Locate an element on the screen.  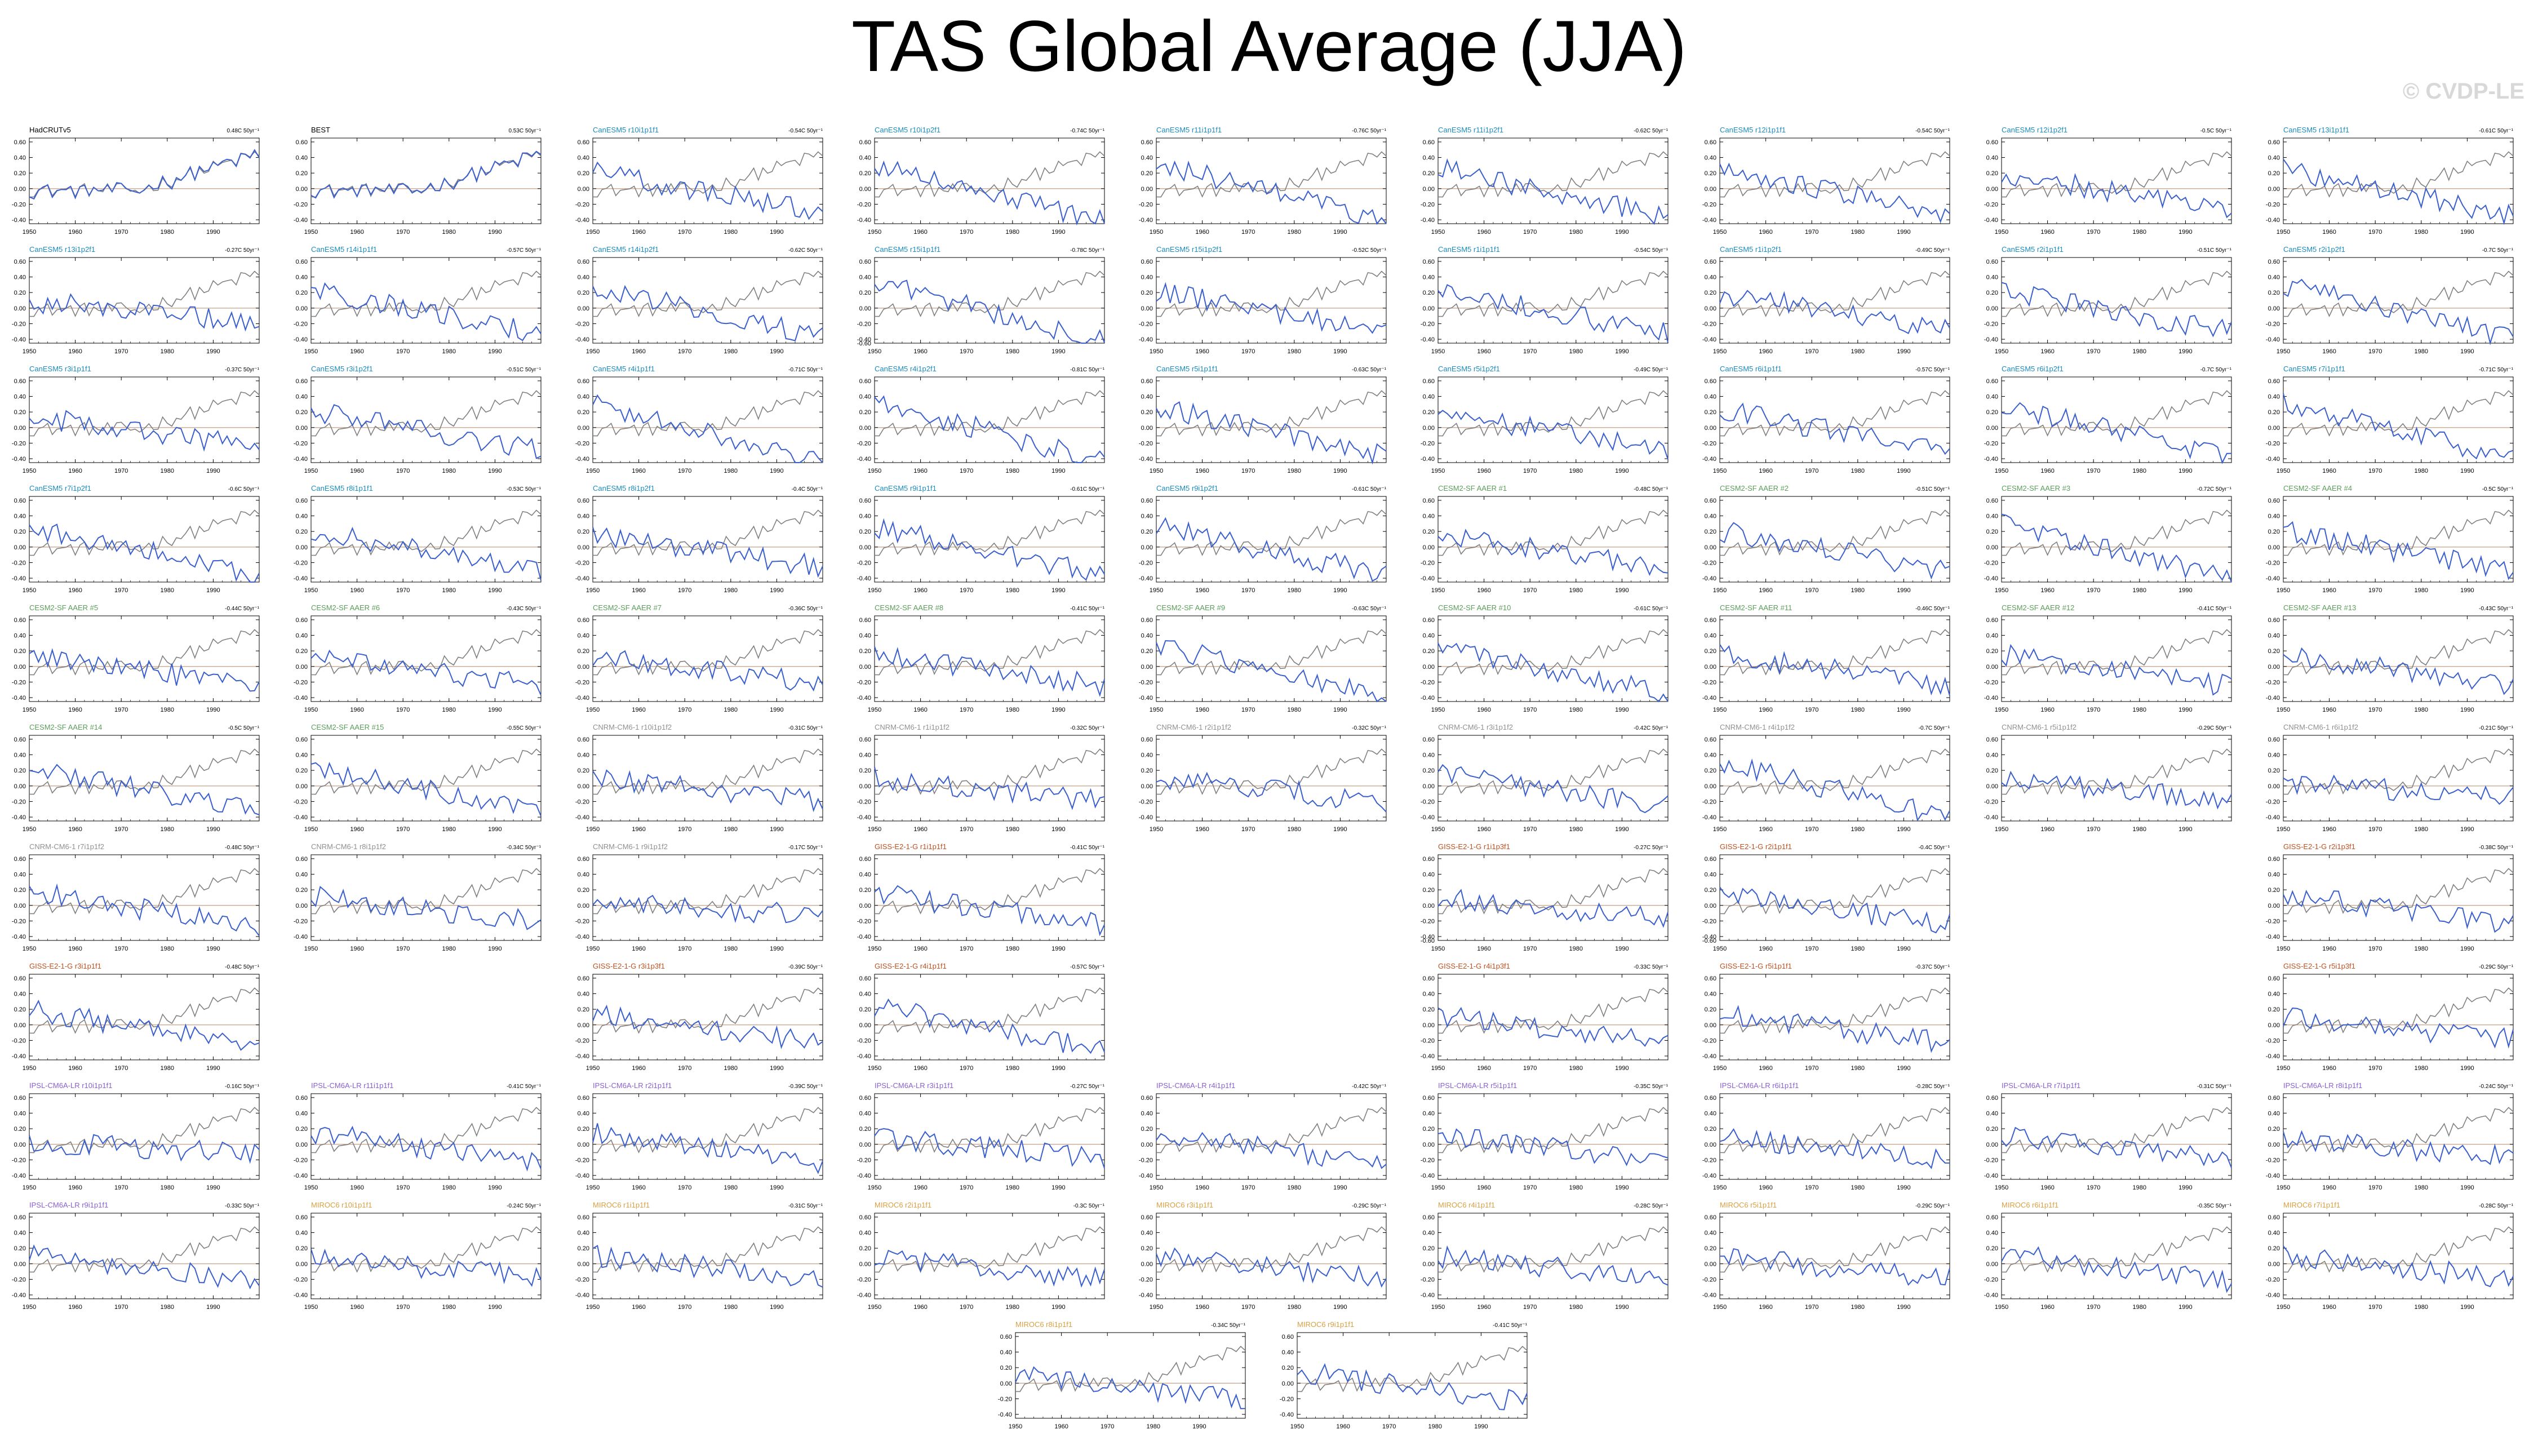
panel-trend: -0.41C 50yr⁻¹ is located at coordinates (1087, 848).